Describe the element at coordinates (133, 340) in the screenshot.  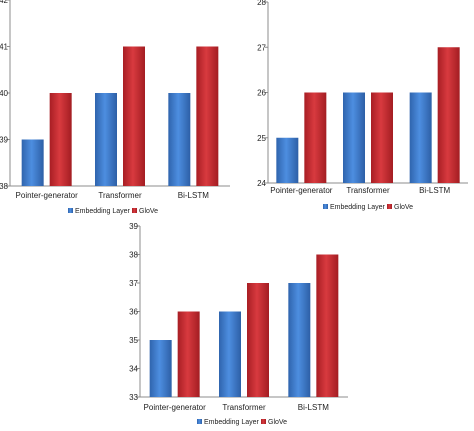
I see `y-tick-label: 35` at that location.